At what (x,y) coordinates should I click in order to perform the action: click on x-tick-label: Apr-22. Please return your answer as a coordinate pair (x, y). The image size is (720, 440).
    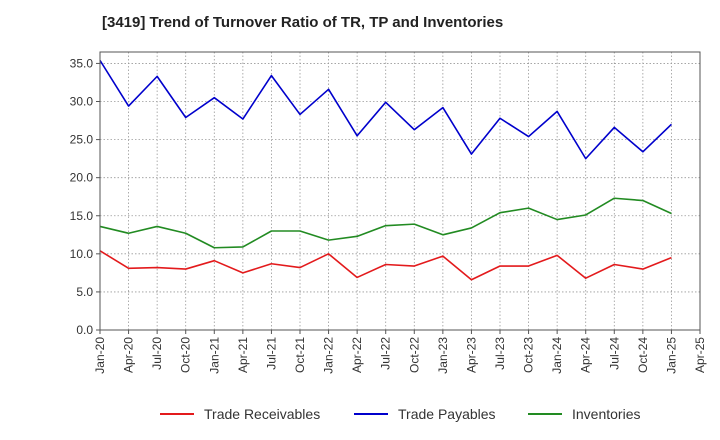
    Looking at the image, I should click on (357, 355).